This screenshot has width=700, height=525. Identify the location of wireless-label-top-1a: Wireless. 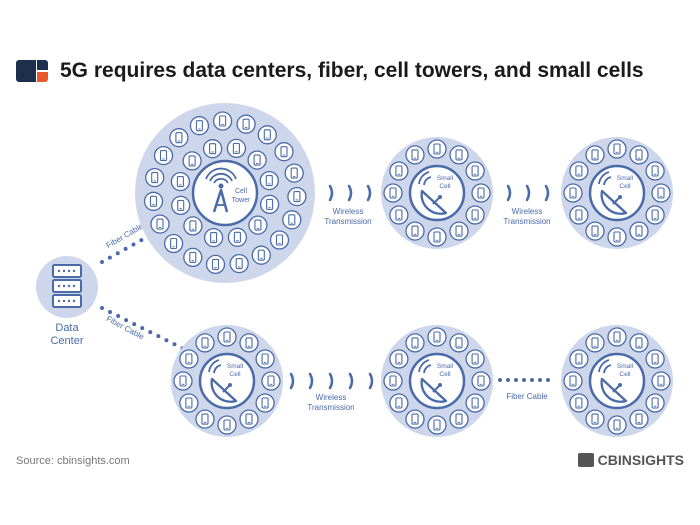
(348, 211).